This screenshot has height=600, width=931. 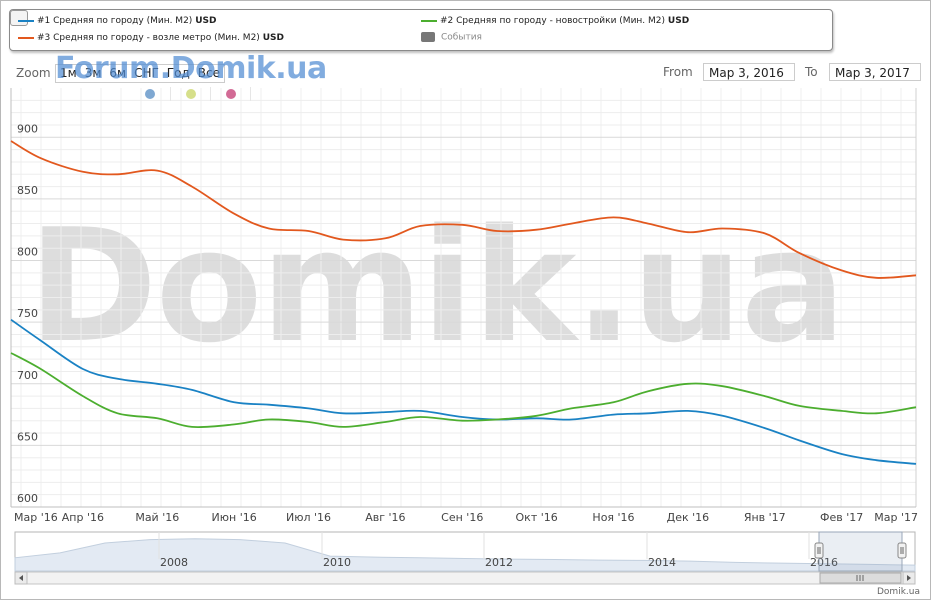 I want to click on from-date-input: Mар 3, 2016, so click(x=749, y=72).